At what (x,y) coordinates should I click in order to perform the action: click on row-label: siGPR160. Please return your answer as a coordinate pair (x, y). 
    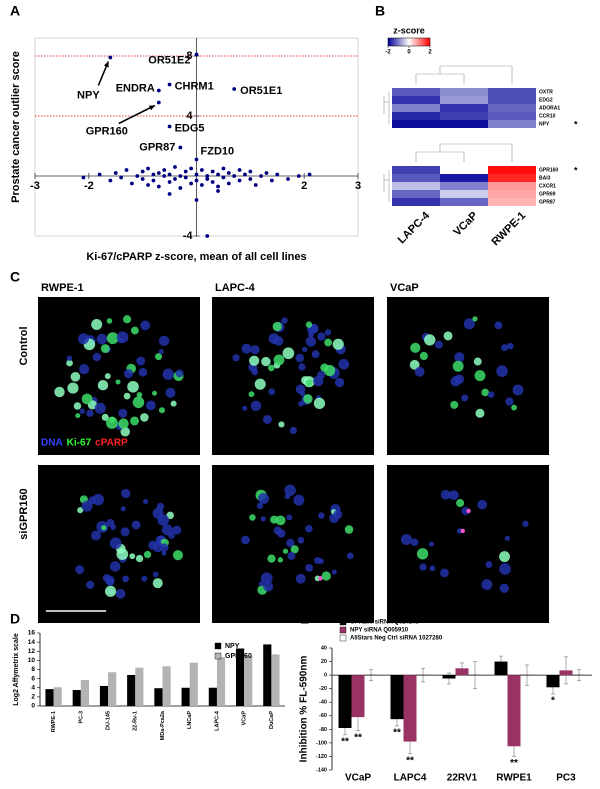
    Looking at the image, I should click on (24, 513).